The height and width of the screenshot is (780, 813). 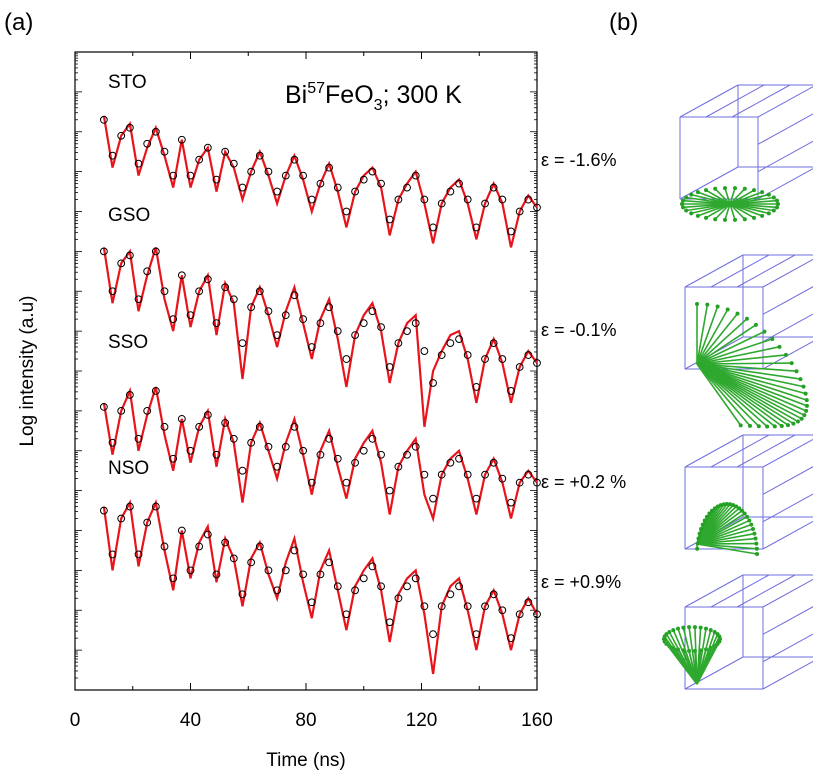 What do you see at coordinates (623, 22) in the screenshot?
I see `panel-label: (b)` at bounding box center [623, 22].